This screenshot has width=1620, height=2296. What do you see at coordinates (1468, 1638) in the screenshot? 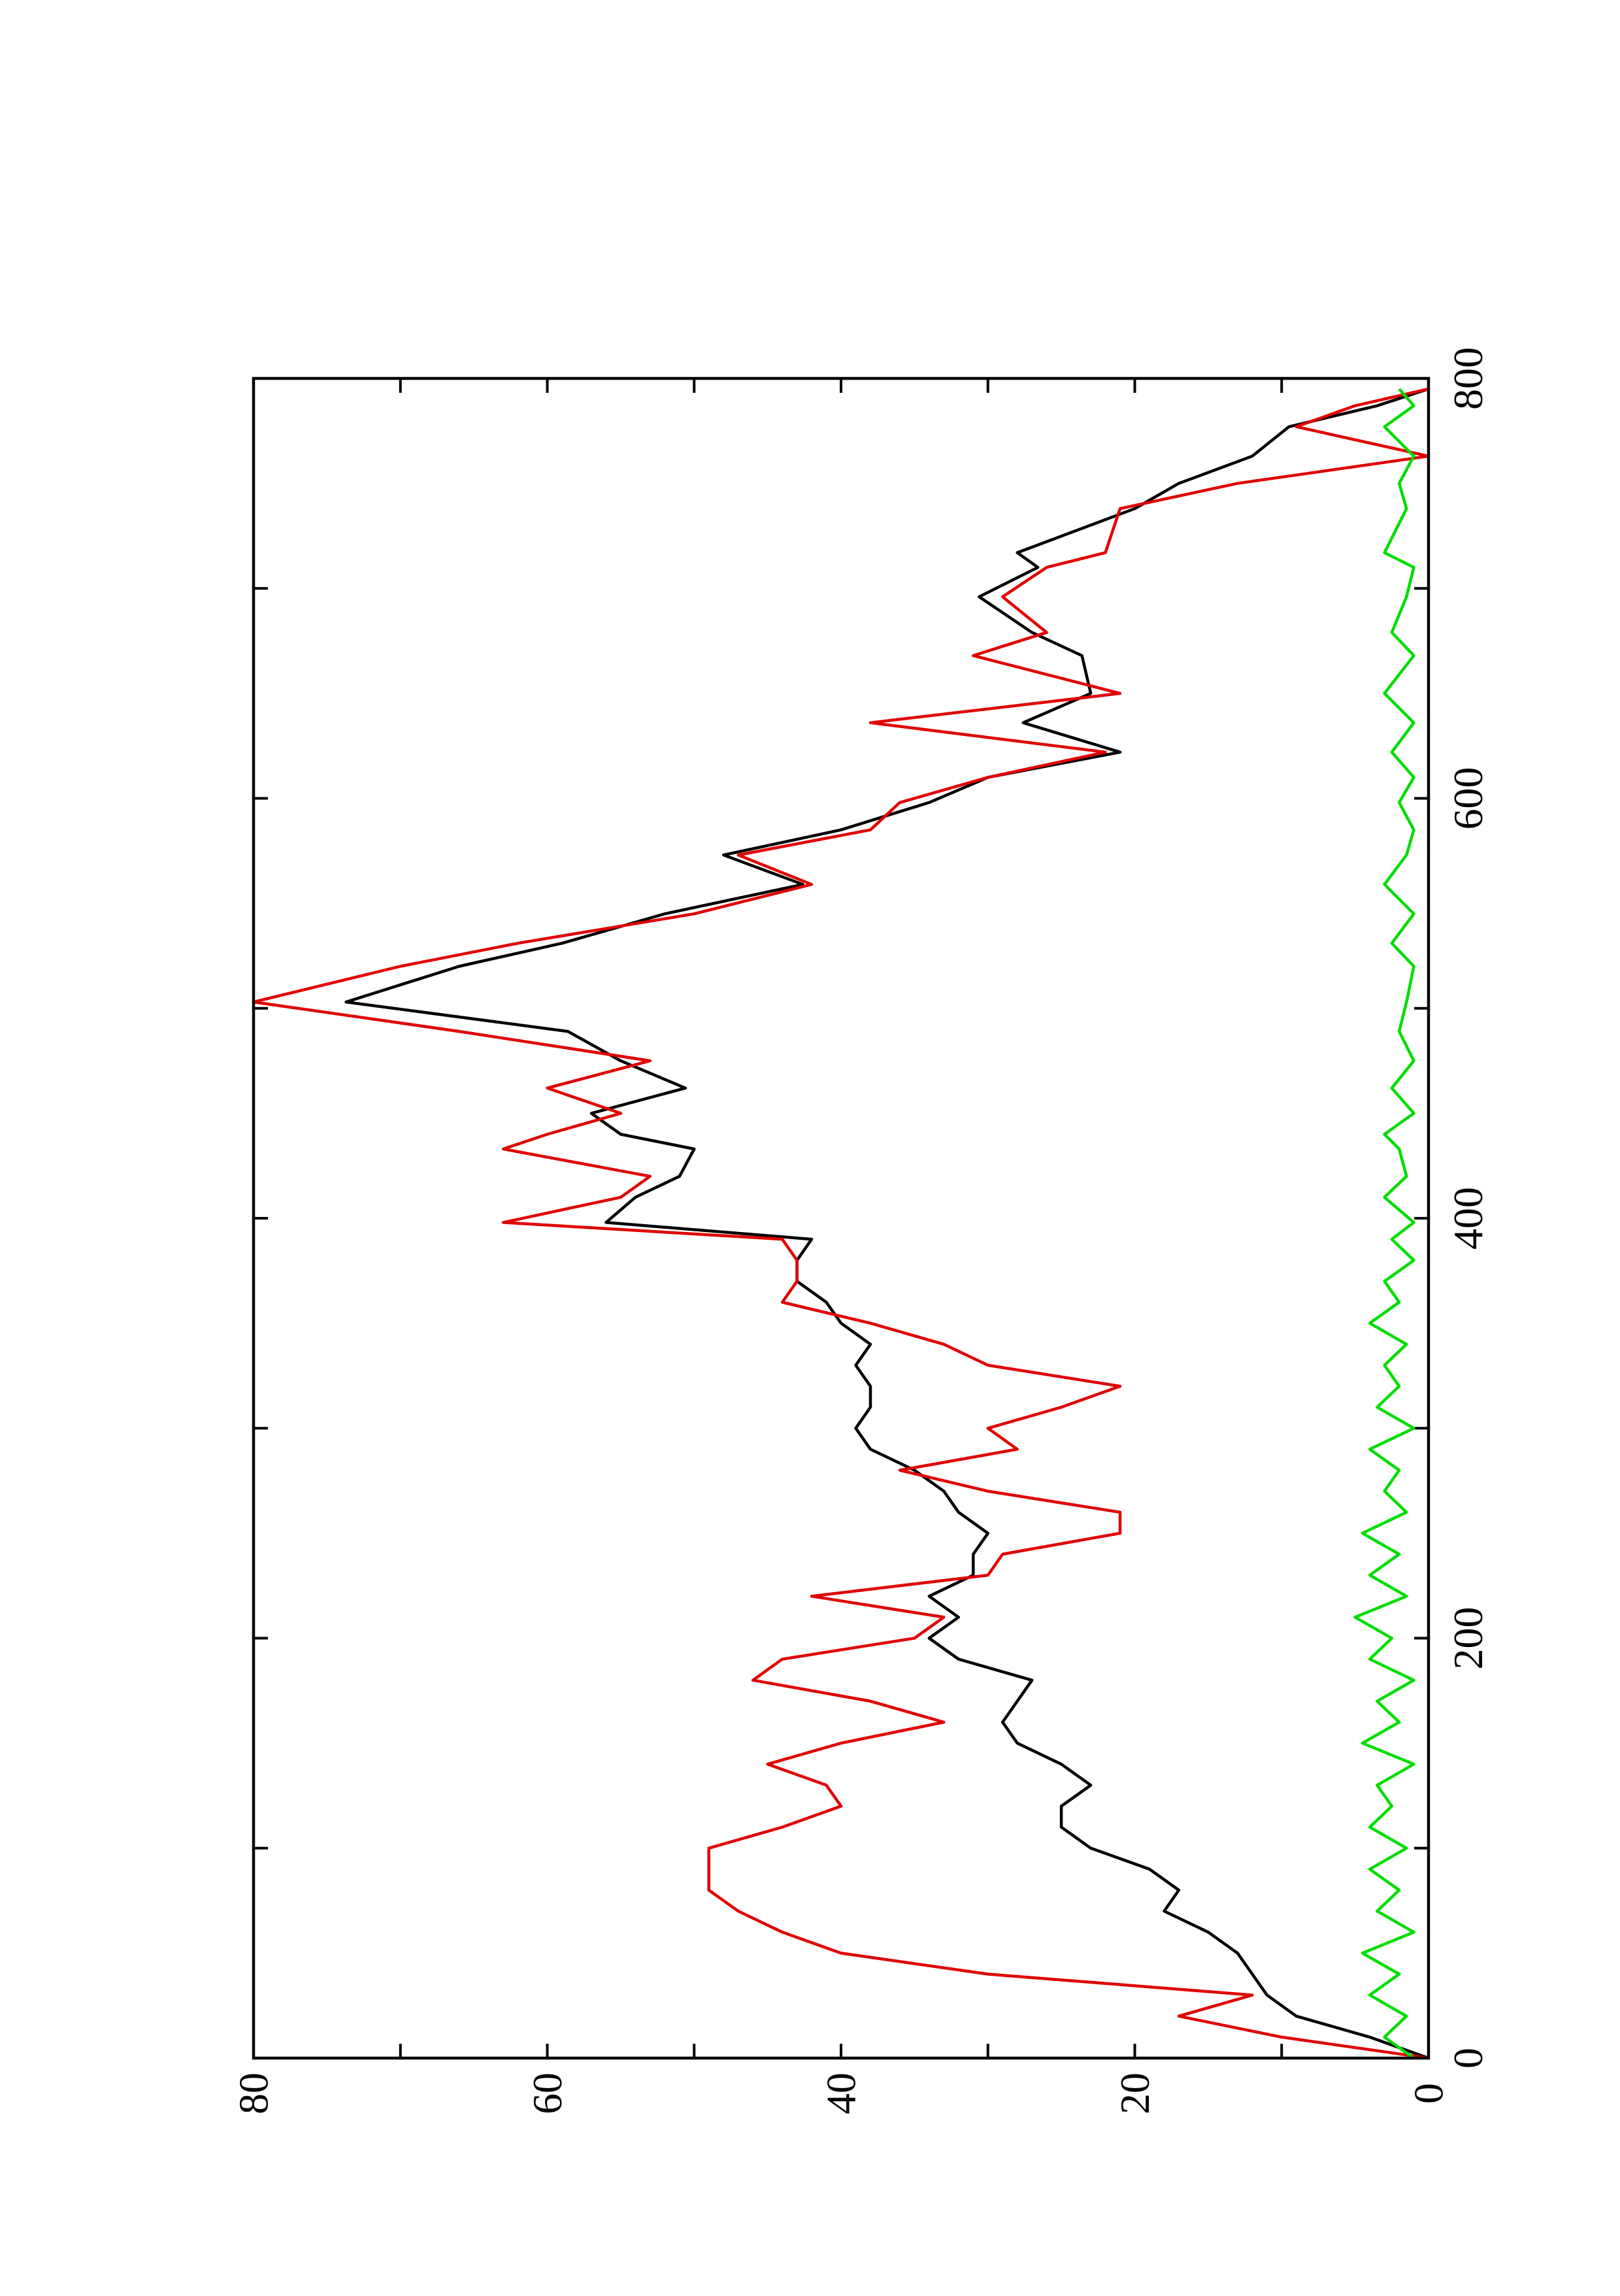
I see `x-tick-label: 200` at bounding box center [1468, 1638].